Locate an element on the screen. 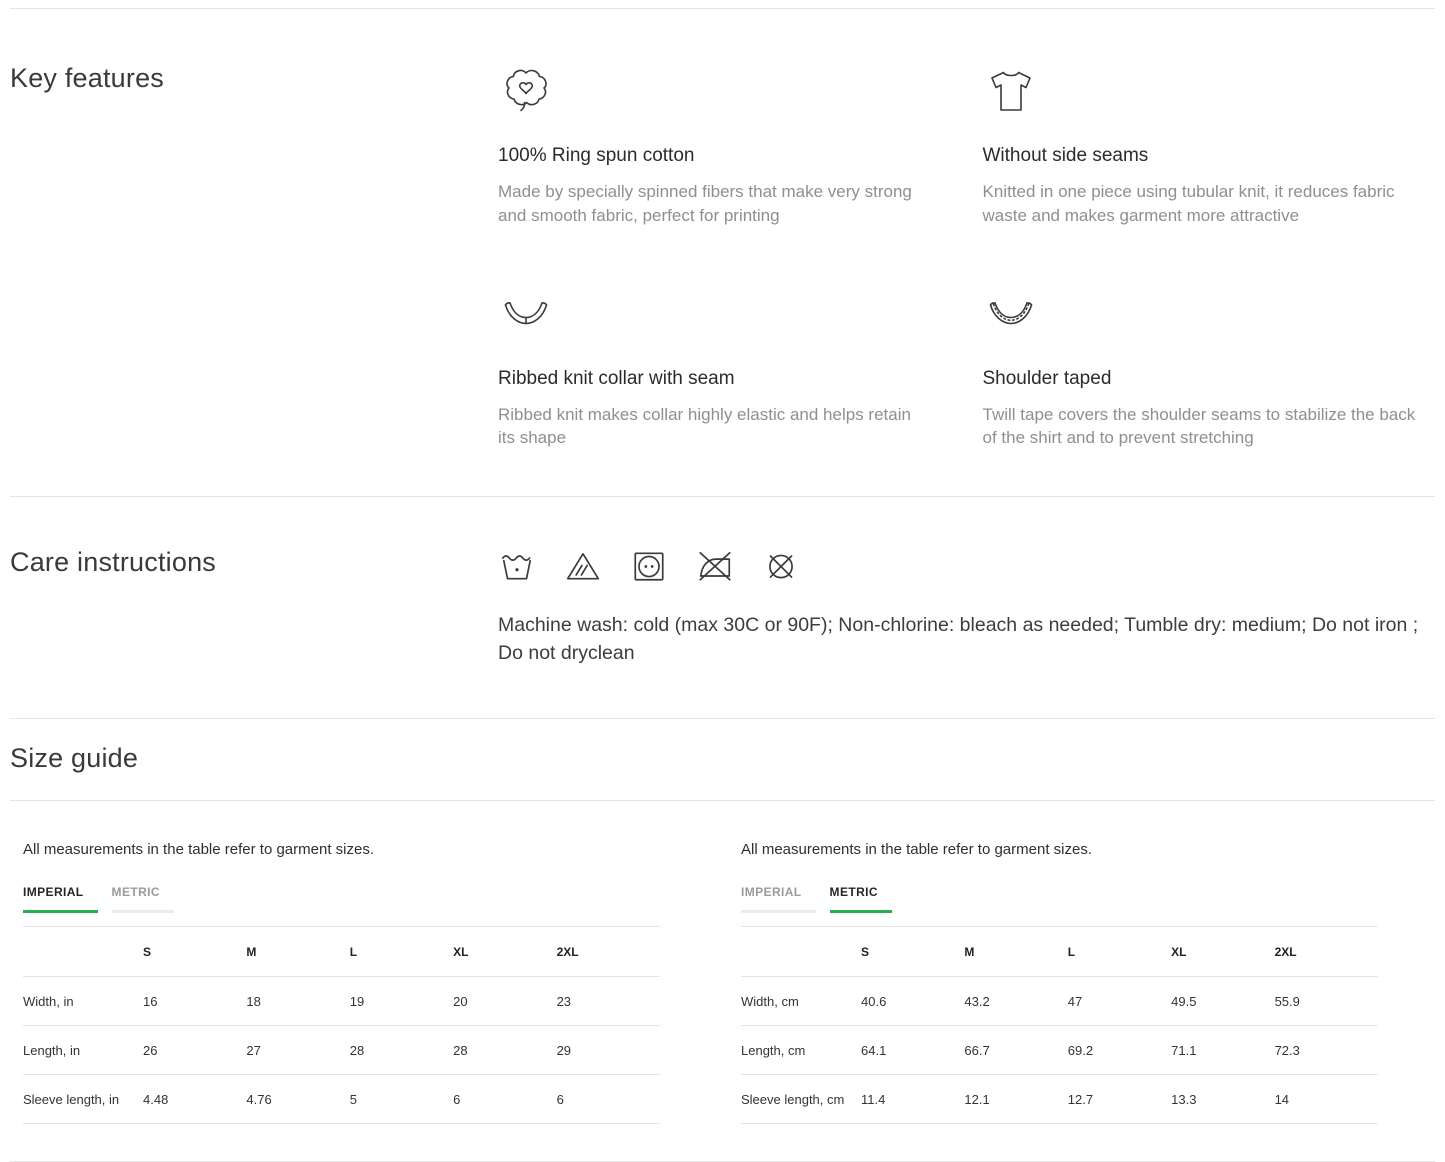  row-label: Length, in is located at coordinates (83, 1050).